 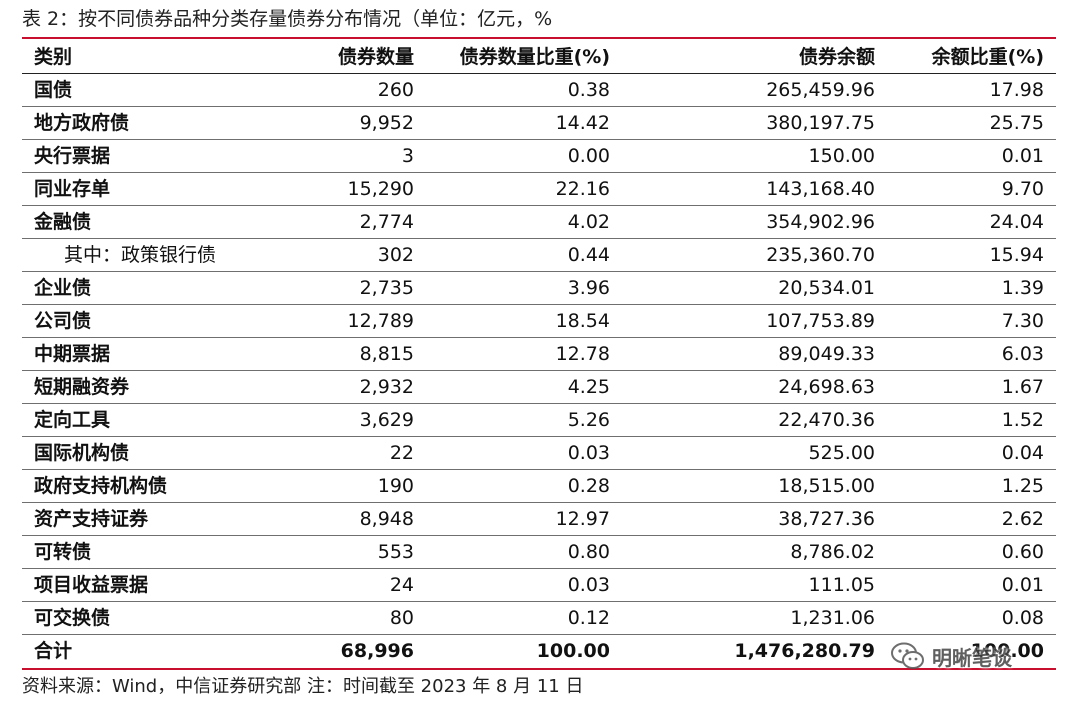 I want to click on cell-count: 3, so click(x=339, y=156).